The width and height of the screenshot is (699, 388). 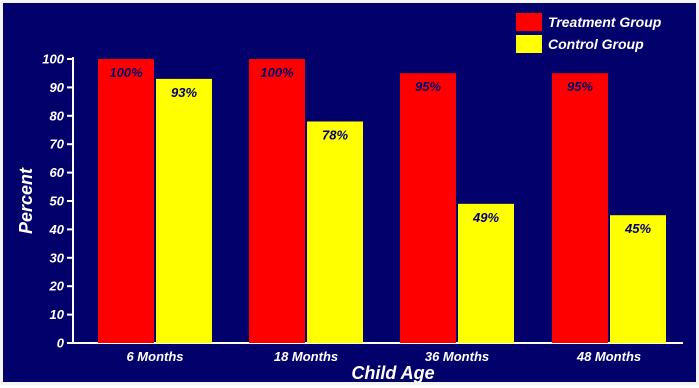 What do you see at coordinates (184, 92) in the screenshot?
I see `bar-value-label: 93%` at bounding box center [184, 92].